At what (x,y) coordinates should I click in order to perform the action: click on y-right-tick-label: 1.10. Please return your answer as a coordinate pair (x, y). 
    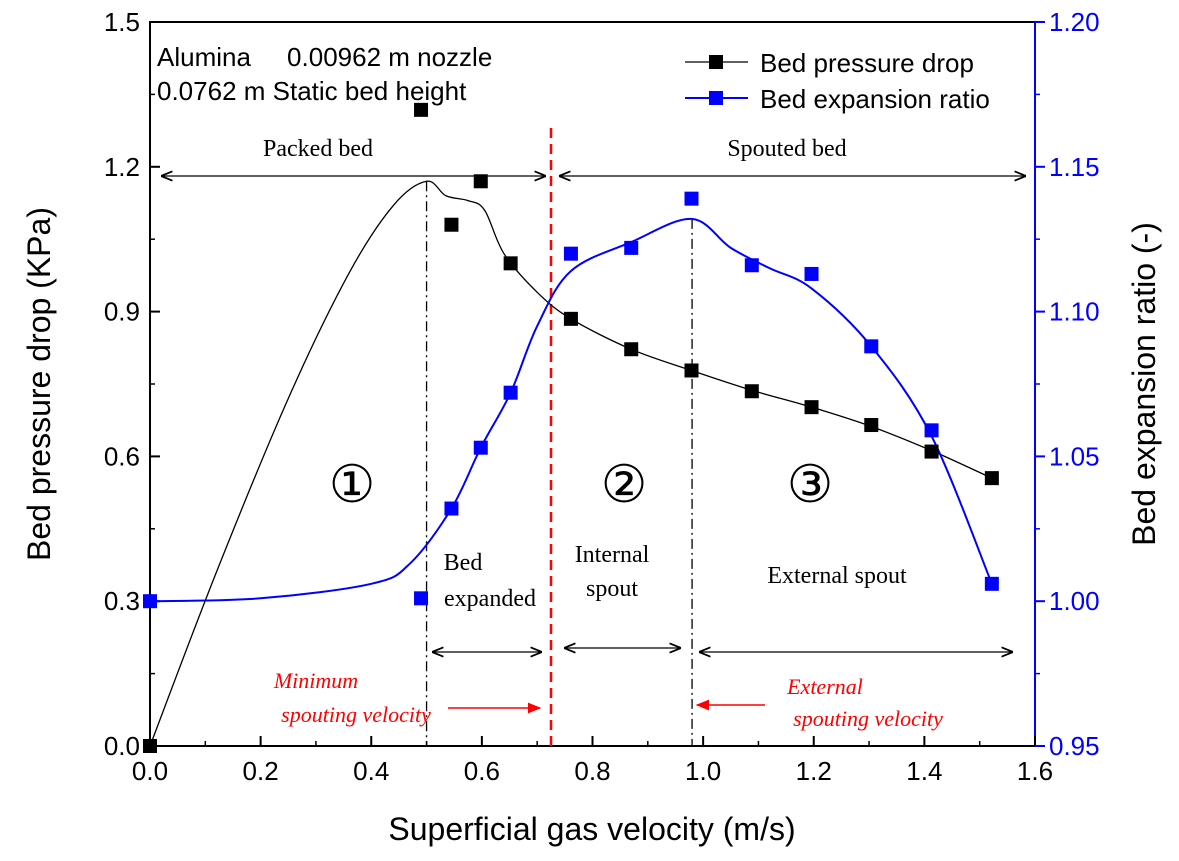
    Looking at the image, I should click on (1074, 312).